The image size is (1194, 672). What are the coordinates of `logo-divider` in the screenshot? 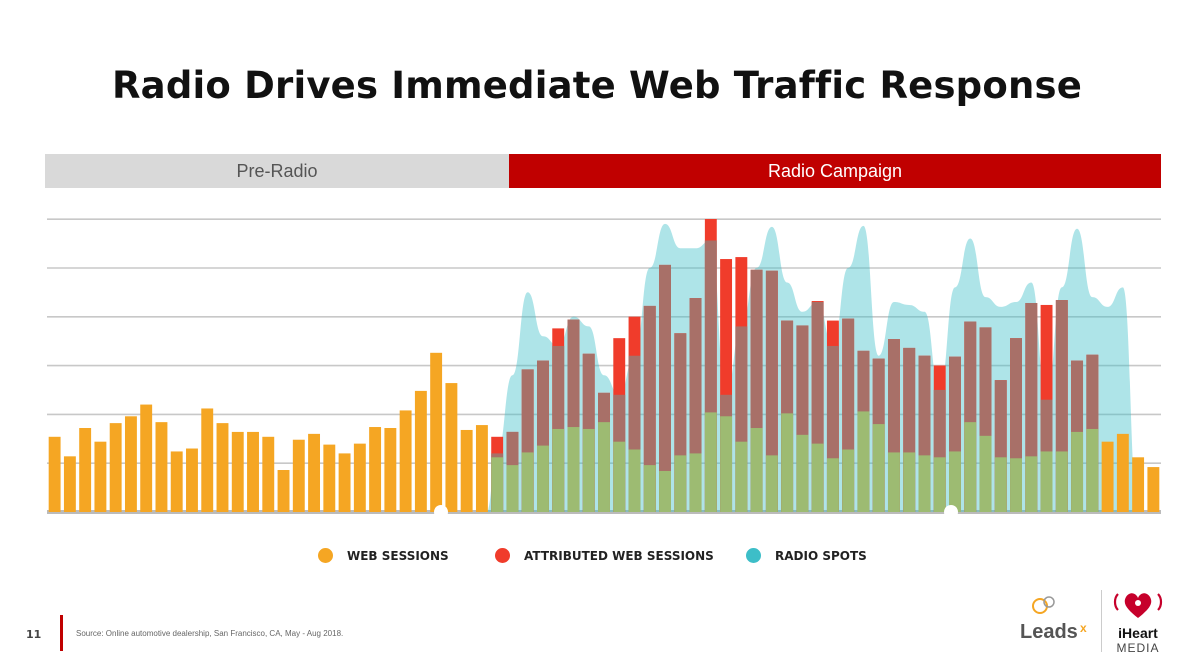 It's located at (1101, 621).